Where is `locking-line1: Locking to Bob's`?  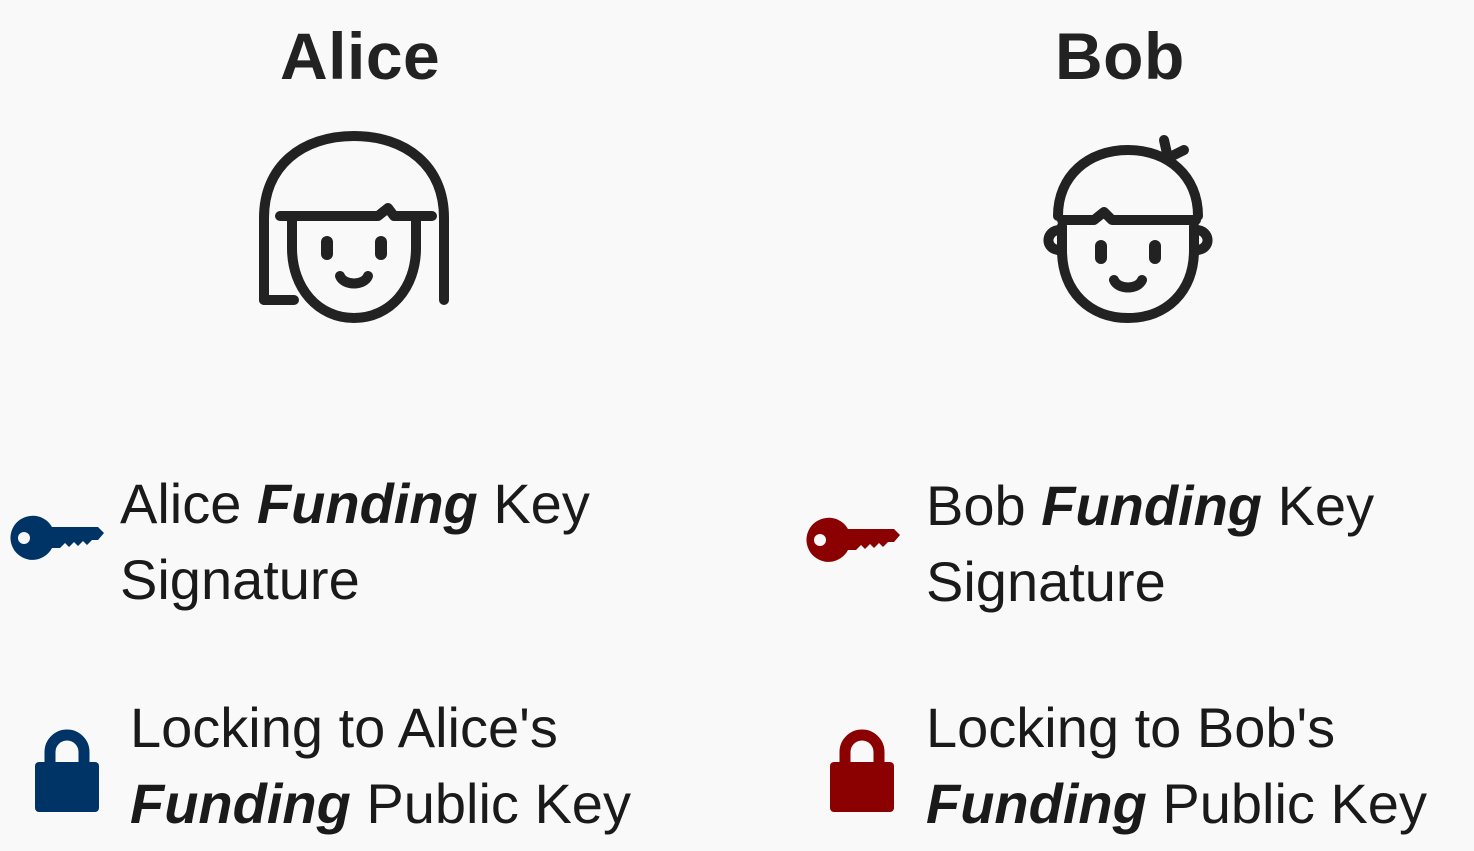 locking-line1: Locking to Bob's is located at coordinates (1131, 727).